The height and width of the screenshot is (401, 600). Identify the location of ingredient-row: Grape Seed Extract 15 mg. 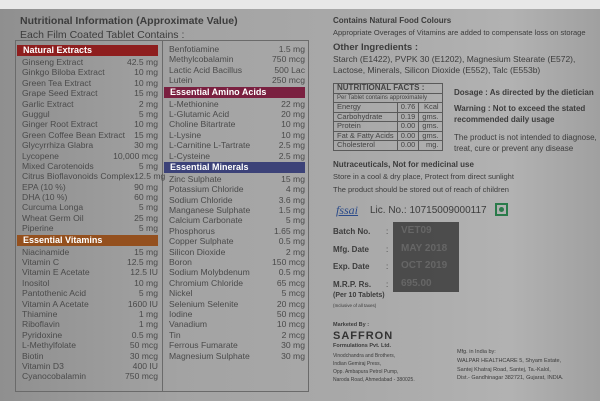
(90, 93).